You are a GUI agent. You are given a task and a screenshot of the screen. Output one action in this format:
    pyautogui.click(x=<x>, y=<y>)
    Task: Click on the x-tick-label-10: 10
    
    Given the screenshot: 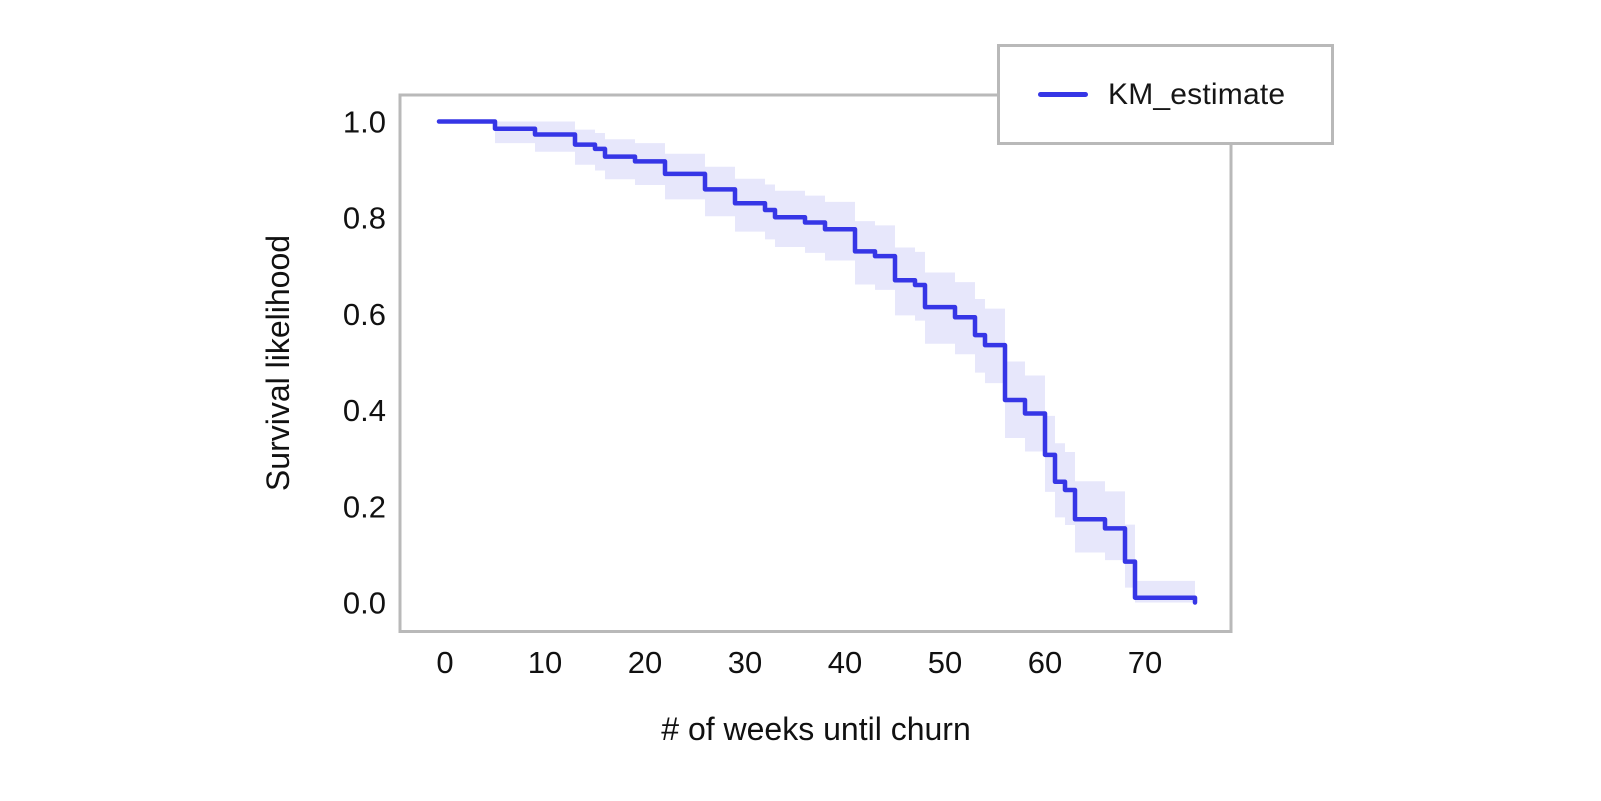 What is the action you would take?
    pyautogui.click(x=545, y=662)
    